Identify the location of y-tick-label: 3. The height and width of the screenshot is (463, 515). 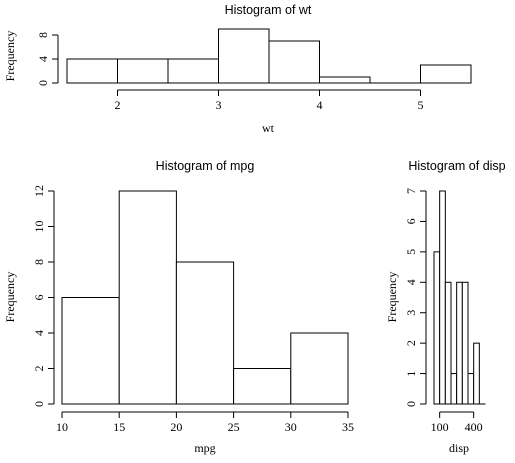
(411, 313).